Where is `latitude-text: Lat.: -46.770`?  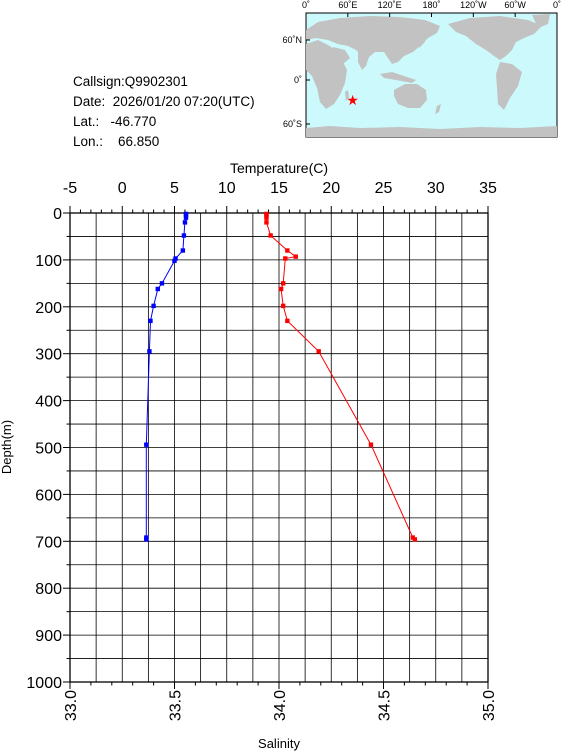
latitude-text: Lat.: -46.770 is located at coordinates (115, 121).